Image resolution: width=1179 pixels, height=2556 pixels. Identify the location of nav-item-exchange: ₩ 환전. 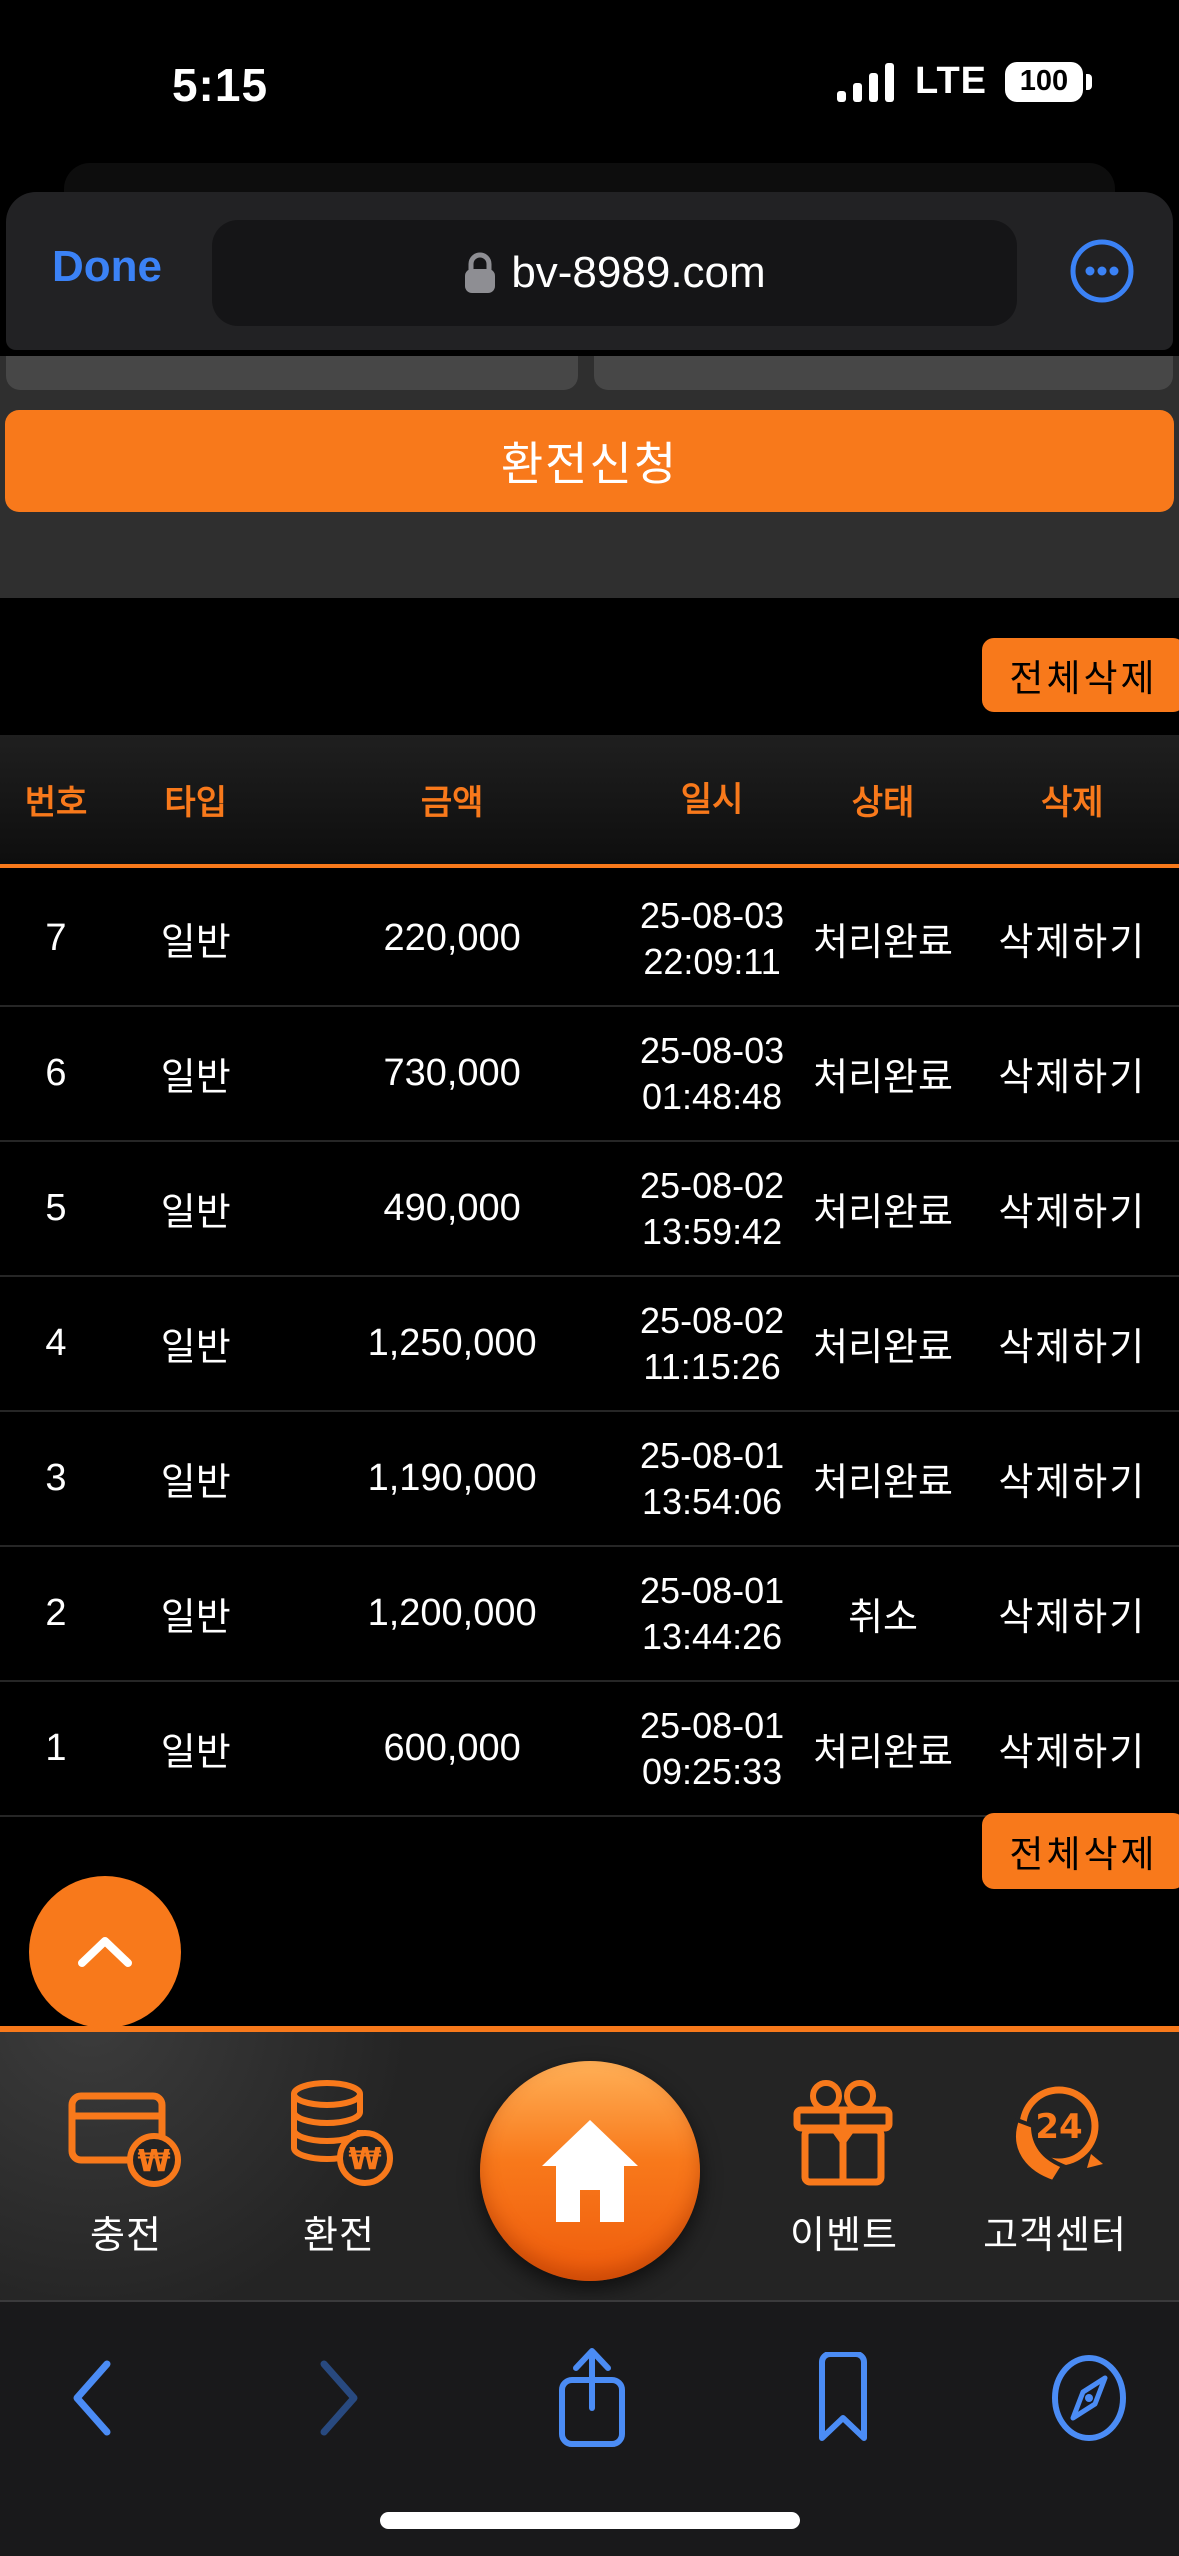
(339, 2145).